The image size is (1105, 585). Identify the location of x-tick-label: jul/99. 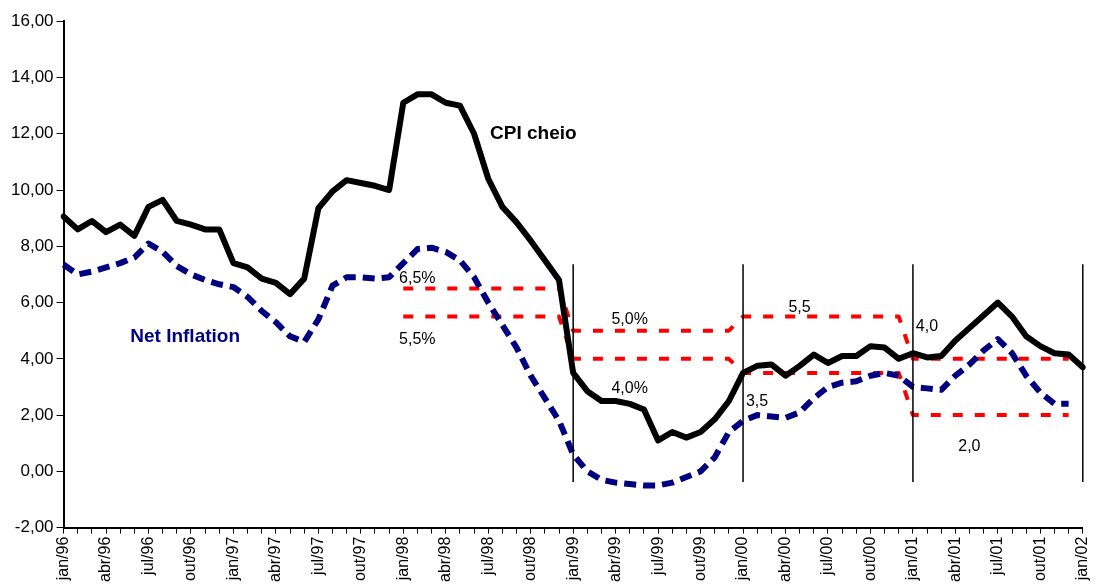
(657, 556).